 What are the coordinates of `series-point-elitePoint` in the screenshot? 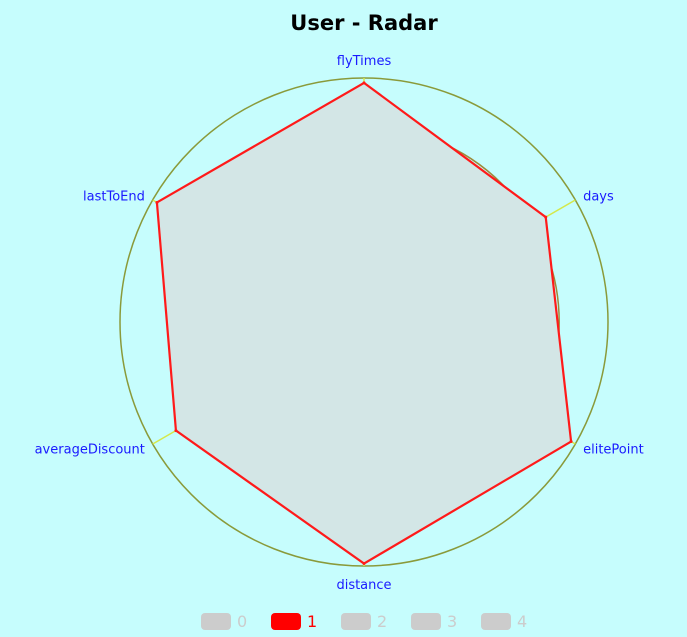 It's located at (571, 442).